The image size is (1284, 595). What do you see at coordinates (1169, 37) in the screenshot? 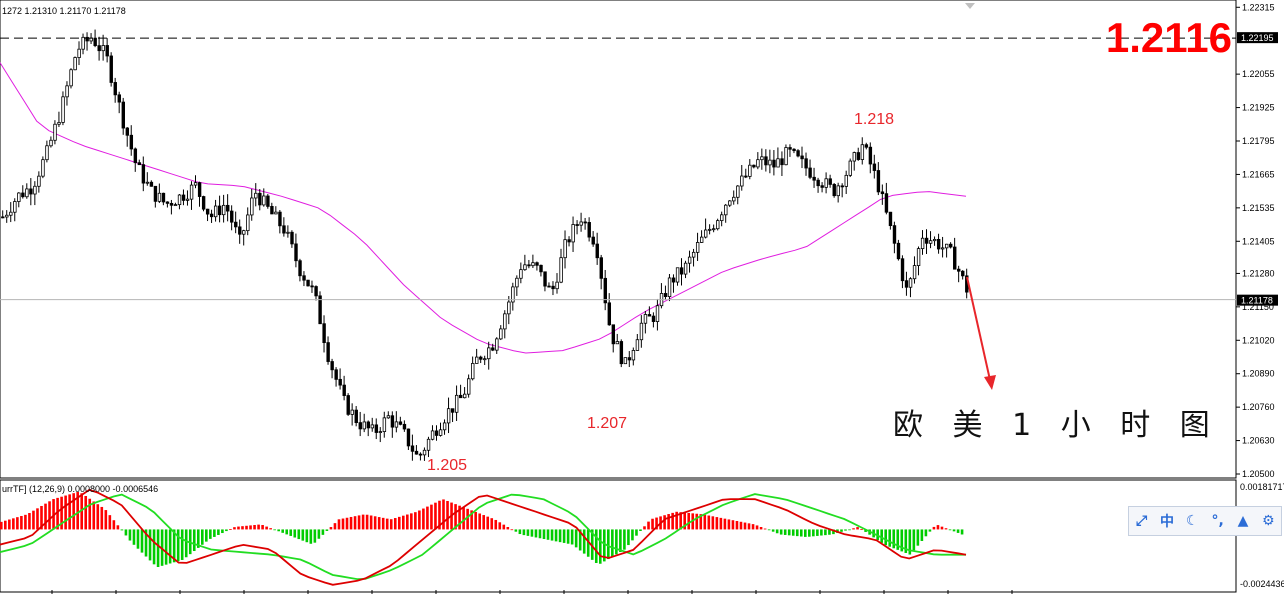
I see `big-price-label: 1.2116` at bounding box center [1169, 37].